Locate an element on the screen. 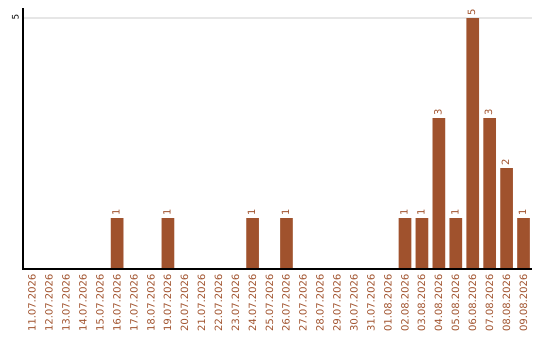 The height and width of the screenshot is (340, 540). x-tick-label: 01.08.2026 is located at coordinates (388, 303).